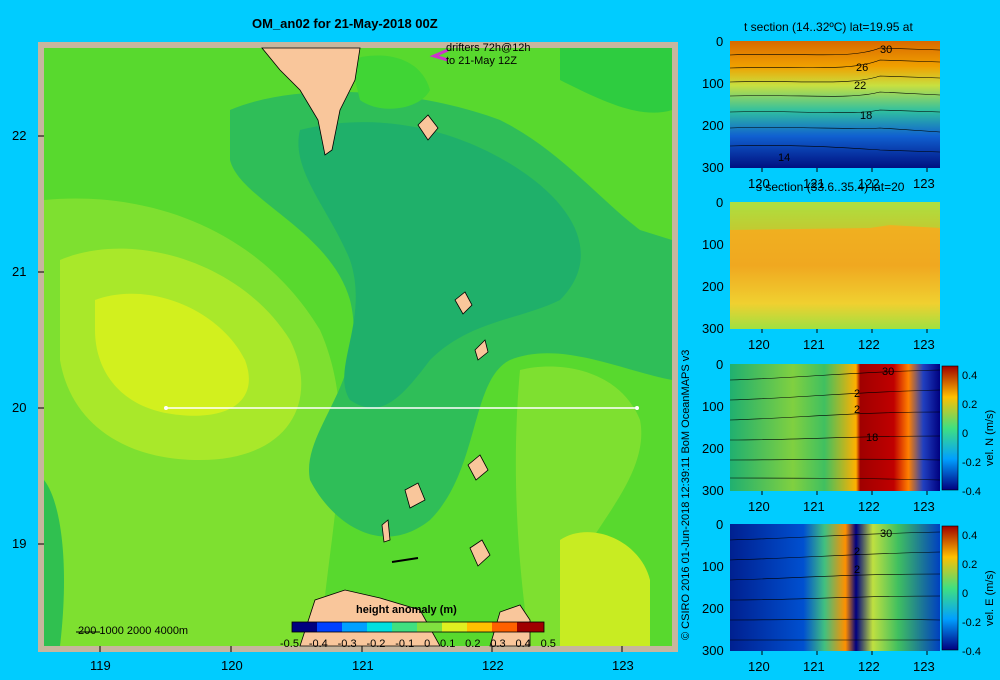  Describe the element at coordinates (835, 587) in the screenshot. I see `vel-e-section-plot` at that location.